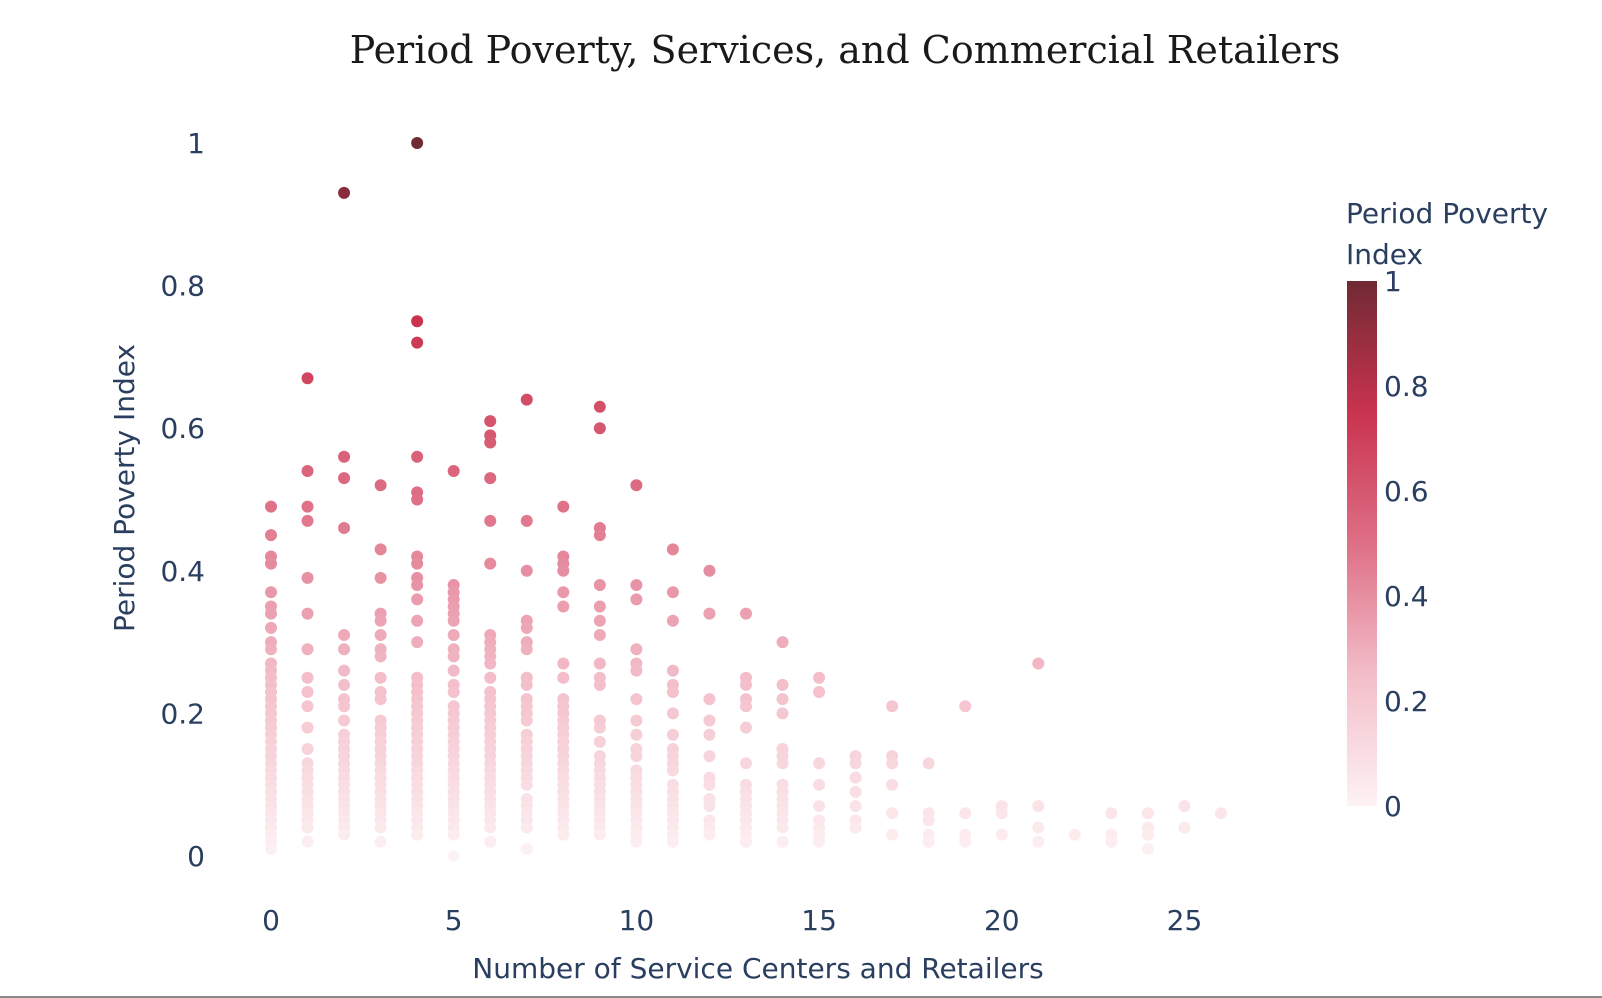 The width and height of the screenshot is (1602, 998). Describe the element at coordinates (1384, 254) in the screenshot. I see `colorbar-title-line-2: Index` at that location.